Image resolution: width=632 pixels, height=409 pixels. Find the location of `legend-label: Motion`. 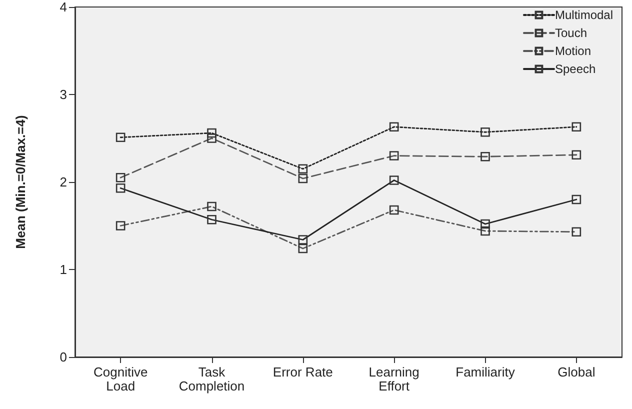

legend-label: Motion is located at coordinates (573, 51).